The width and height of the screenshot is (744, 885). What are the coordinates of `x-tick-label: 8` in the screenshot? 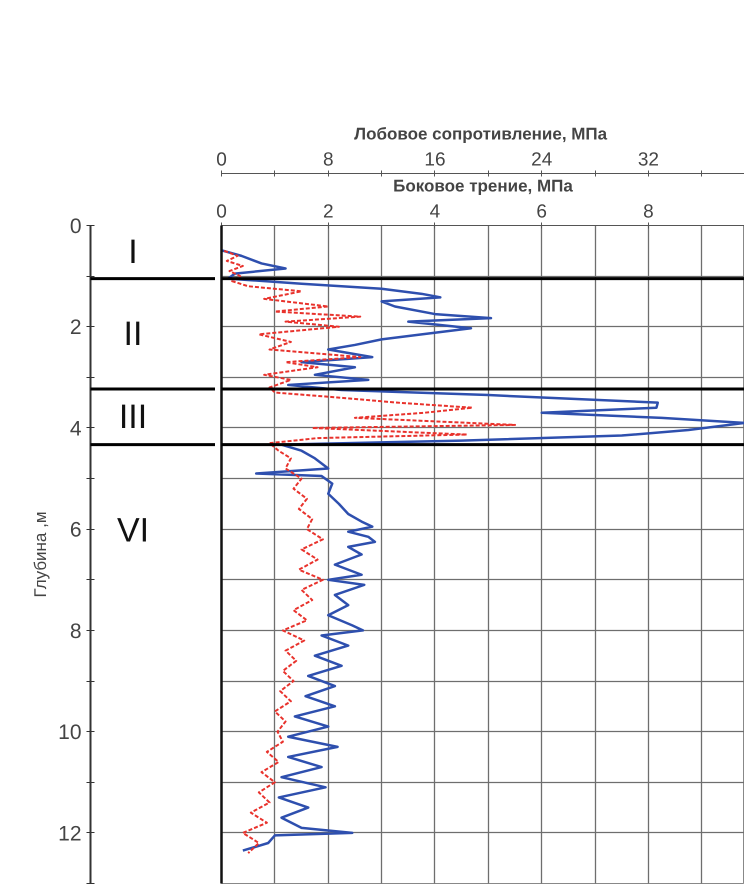 It's located at (328, 160).